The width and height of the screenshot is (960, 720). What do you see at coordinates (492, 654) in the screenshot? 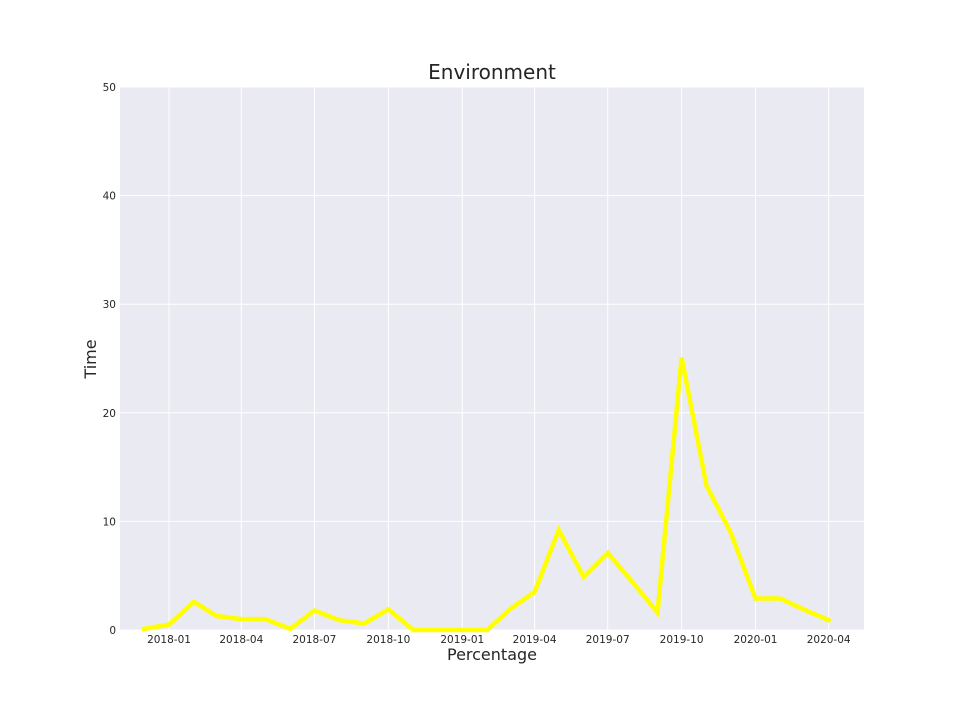
I see `x-axis-label: Percentage` at bounding box center [492, 654].